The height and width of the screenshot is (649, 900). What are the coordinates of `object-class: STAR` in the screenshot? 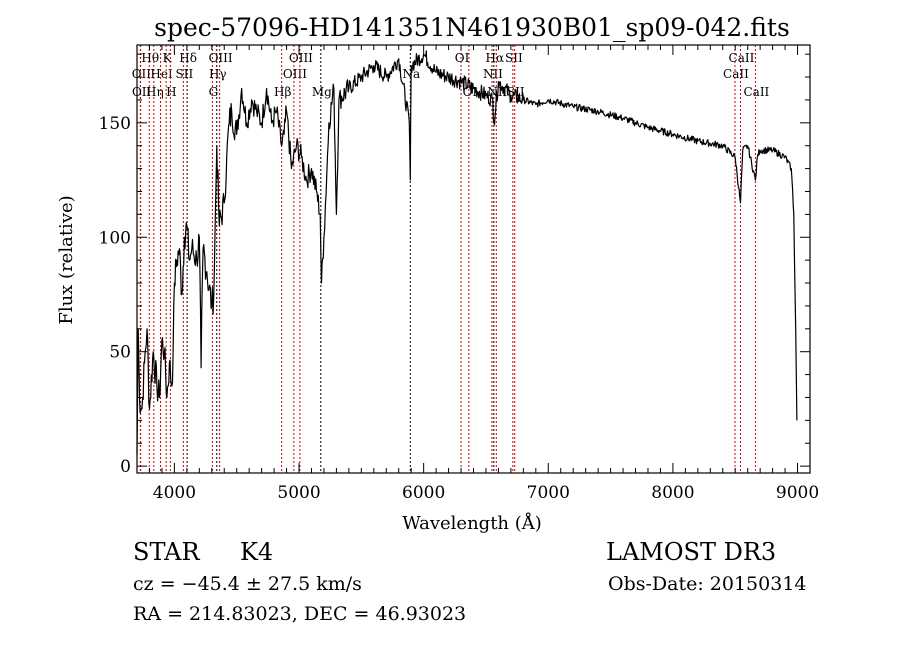 It's located at (166, 552).